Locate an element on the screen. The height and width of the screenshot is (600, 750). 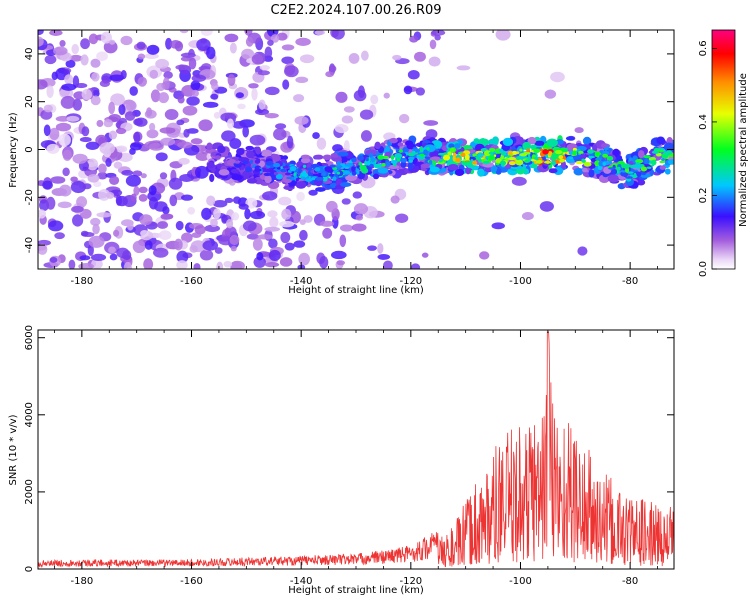
snr-ytick-label: 4000 is located at coordinates (29, 414).